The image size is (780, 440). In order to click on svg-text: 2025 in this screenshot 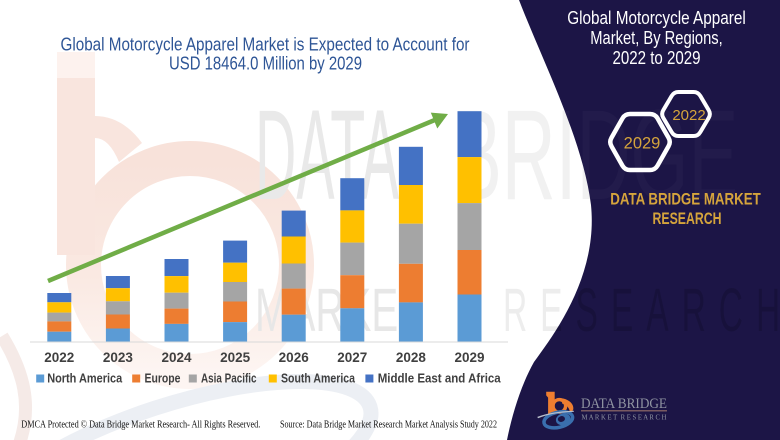, I will do `click(235, 357)`.